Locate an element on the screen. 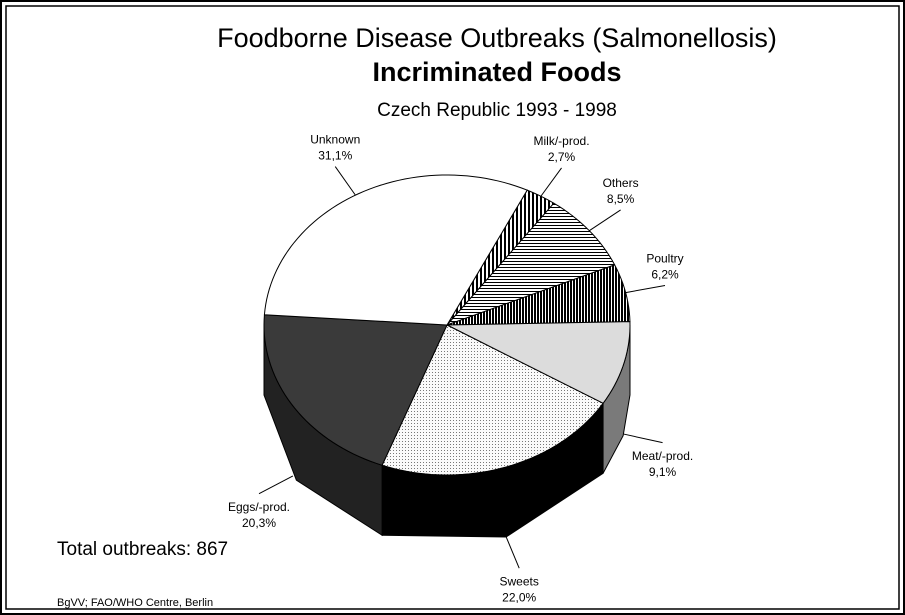  slice-value-label: 31,1% is located at coordinates (335, 156).